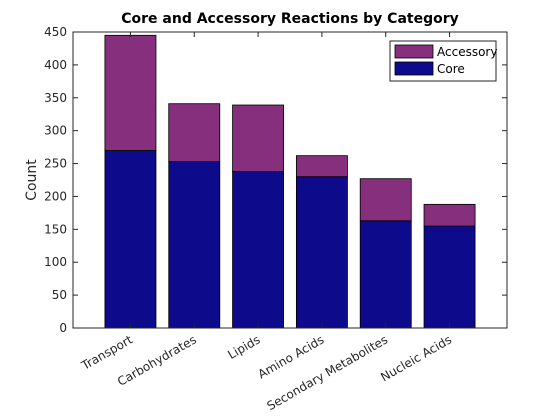 Image resolution: width=560 pixels, height=420 pixels. I want to click on y-tick-label: 250, so click(55, 164).